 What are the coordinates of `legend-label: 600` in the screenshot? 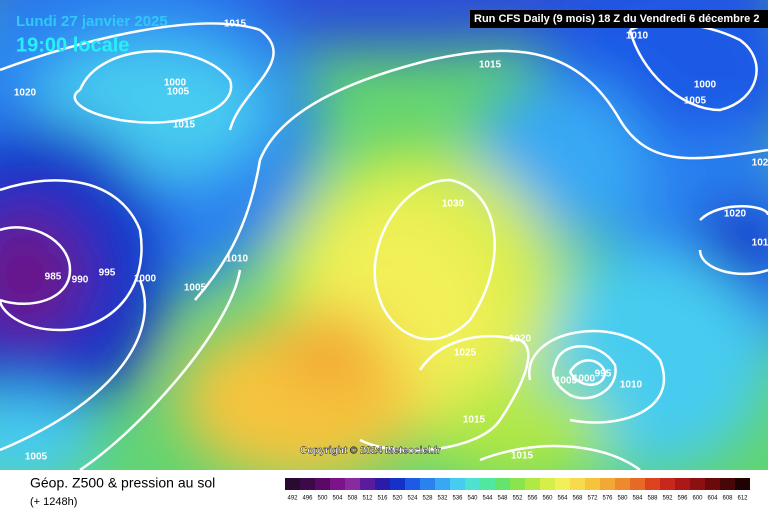 It's located at (697, 499).